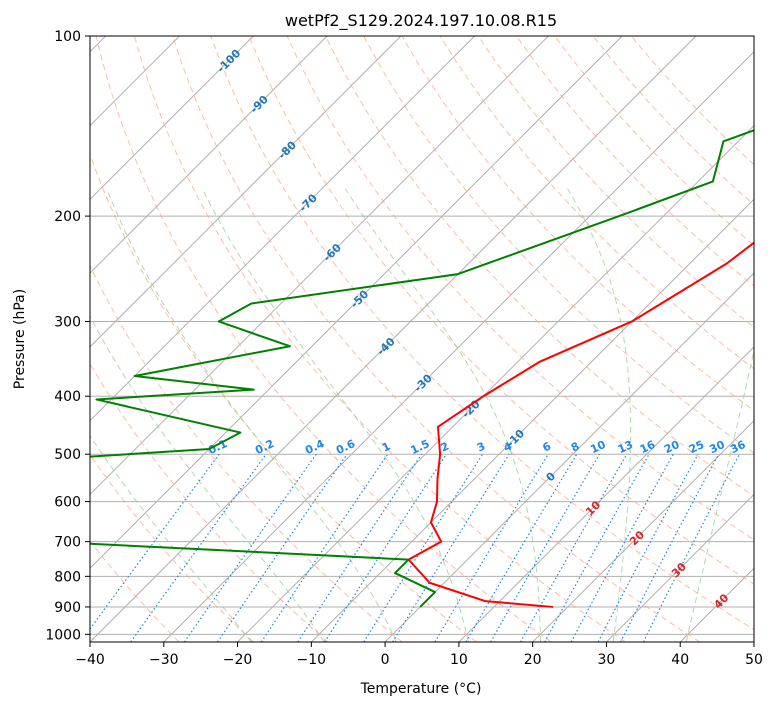 This screenshot has width=775, height=708. Describe the element at coordinates (385, 660) in the screenshot. I see `x-tick-label: 0` at that location.